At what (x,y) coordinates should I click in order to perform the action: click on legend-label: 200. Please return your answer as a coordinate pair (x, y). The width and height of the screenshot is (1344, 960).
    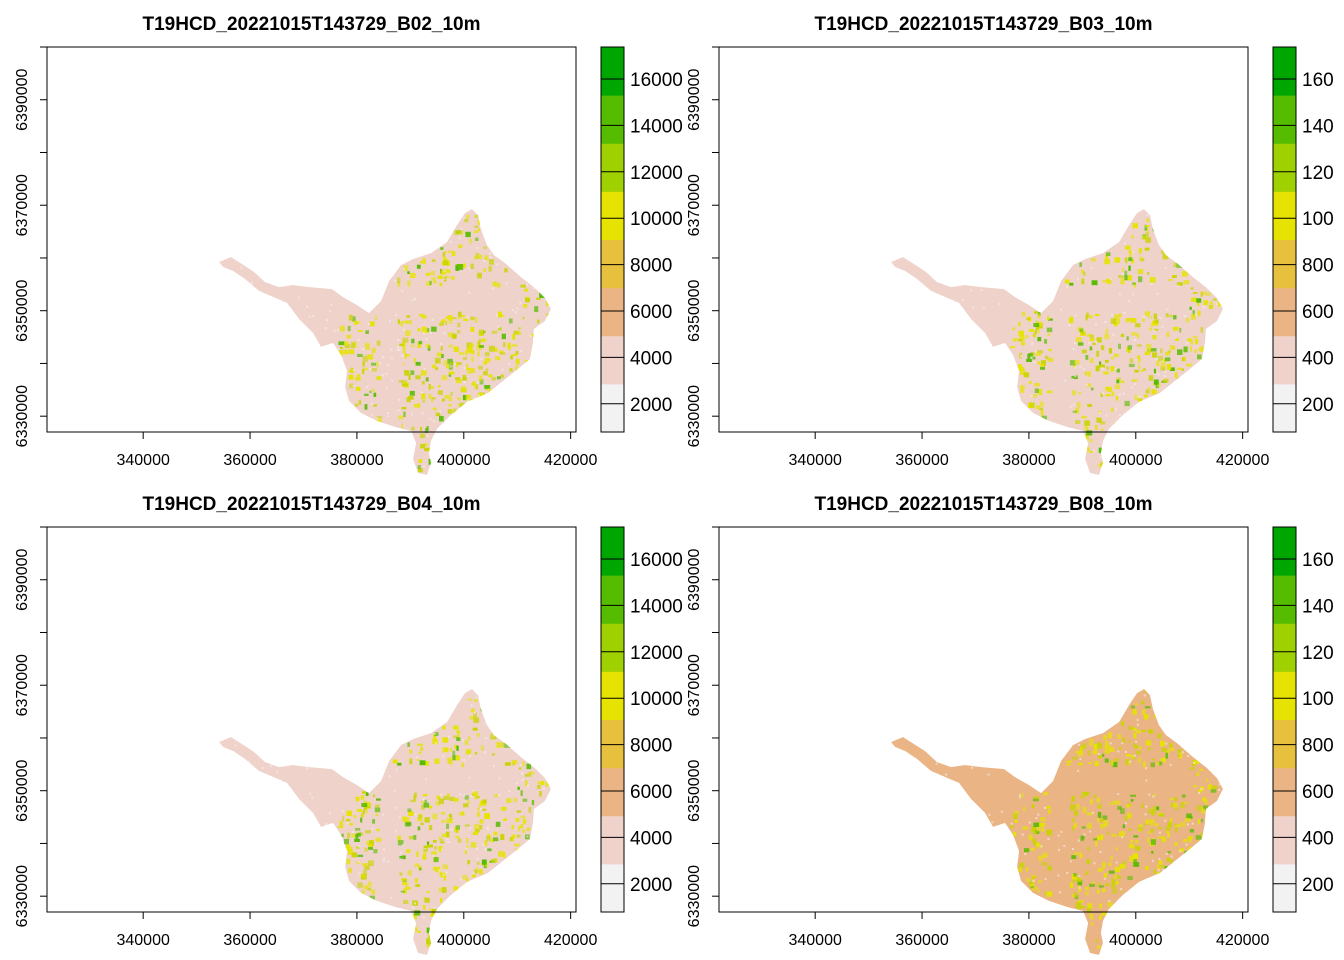
    Looking at the image, I should click on (1318, 885).